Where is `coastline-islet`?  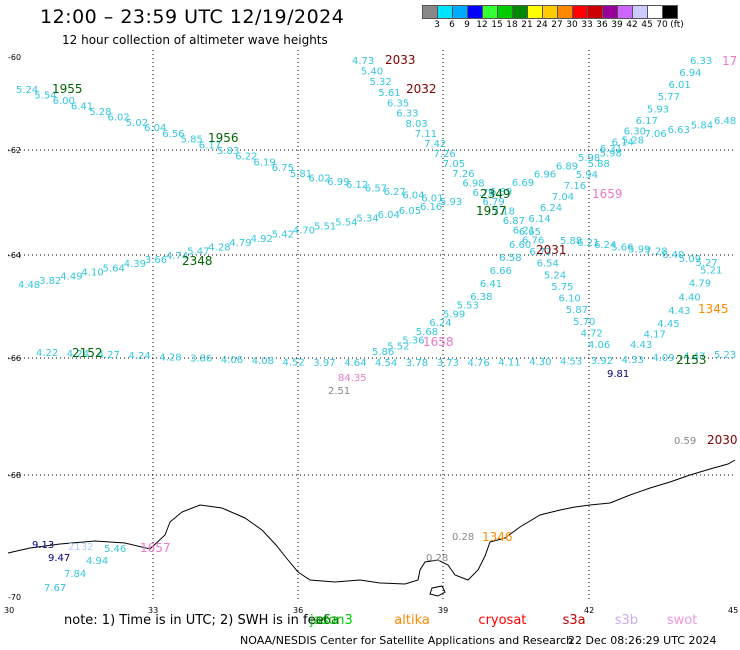
coastline-islet is located at coordinates (437, 591).